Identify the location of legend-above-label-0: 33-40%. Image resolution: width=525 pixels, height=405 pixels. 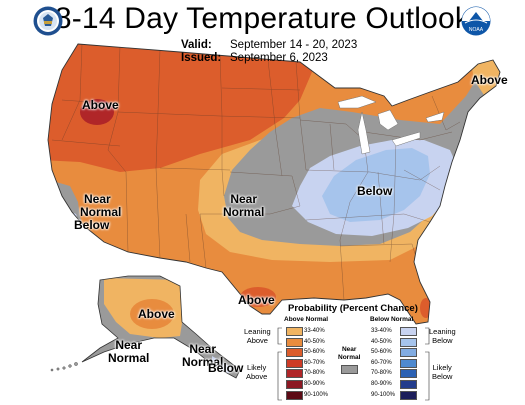
(314, 331).